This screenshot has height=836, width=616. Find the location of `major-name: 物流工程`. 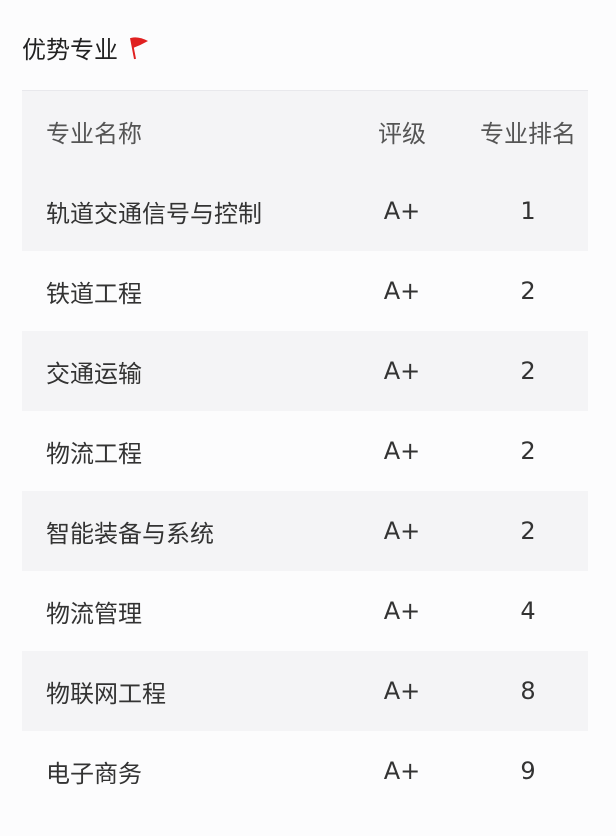

major-name: 物流工程 is located at coordinates (94, 453).